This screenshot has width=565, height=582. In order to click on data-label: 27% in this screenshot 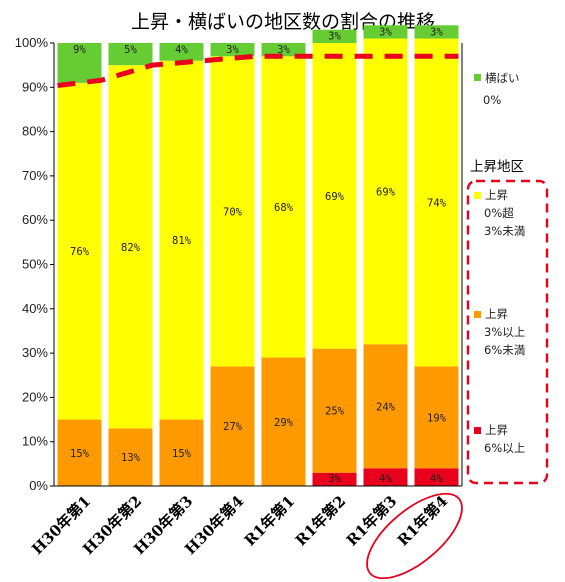, I will do `click(233, 427)`.